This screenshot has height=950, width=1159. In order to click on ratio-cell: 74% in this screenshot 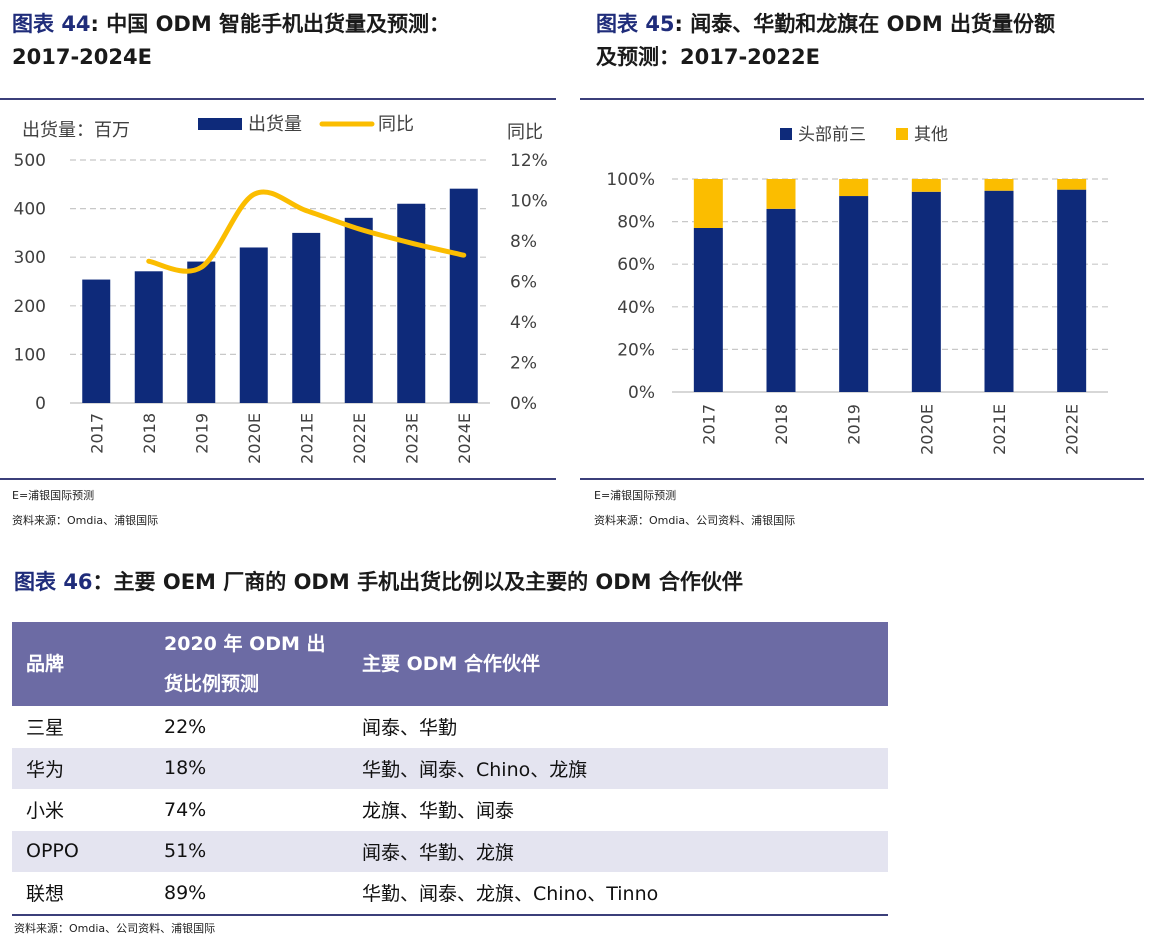, I will do `click(185, 809)`.